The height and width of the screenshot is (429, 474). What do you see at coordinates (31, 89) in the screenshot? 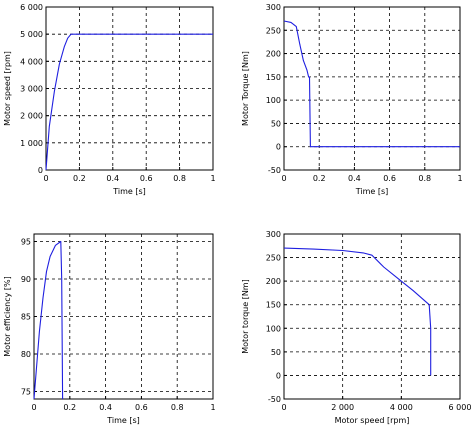
I see `y-tick-label: 3 000` at bounding box center [31, 89].